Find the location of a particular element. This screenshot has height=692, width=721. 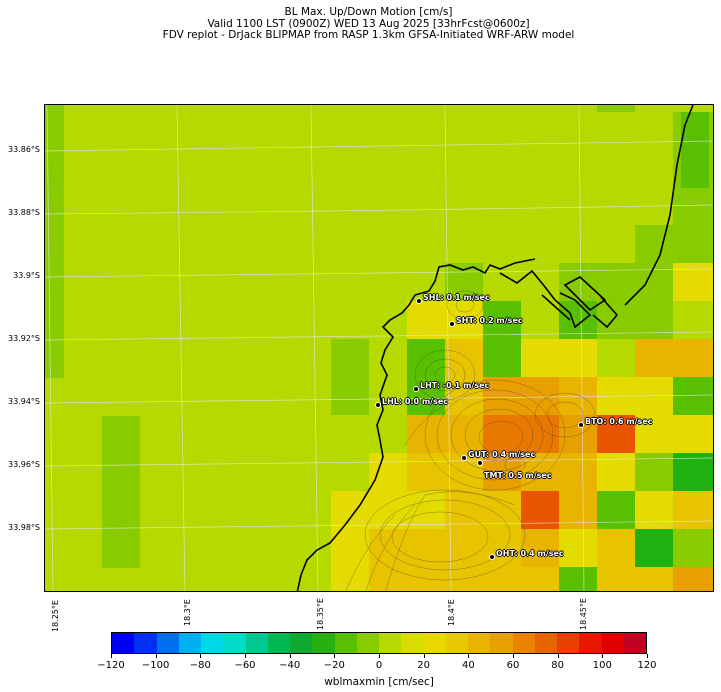

station-label-sht: SHT: 0.2 m/sec is located at coordinates (489, 320).